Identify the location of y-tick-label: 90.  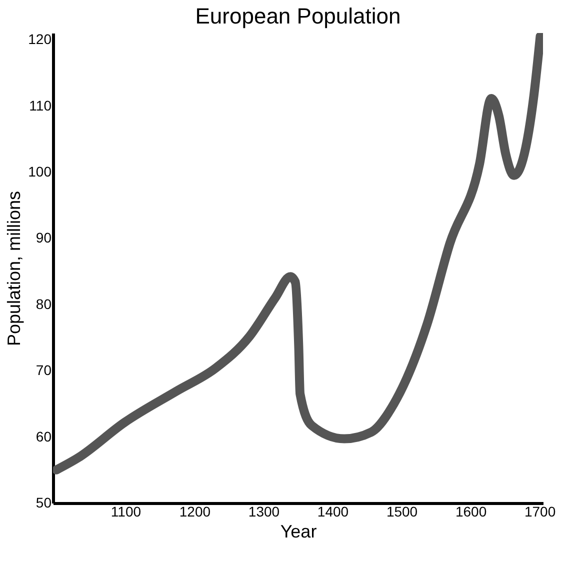
(44, 238).